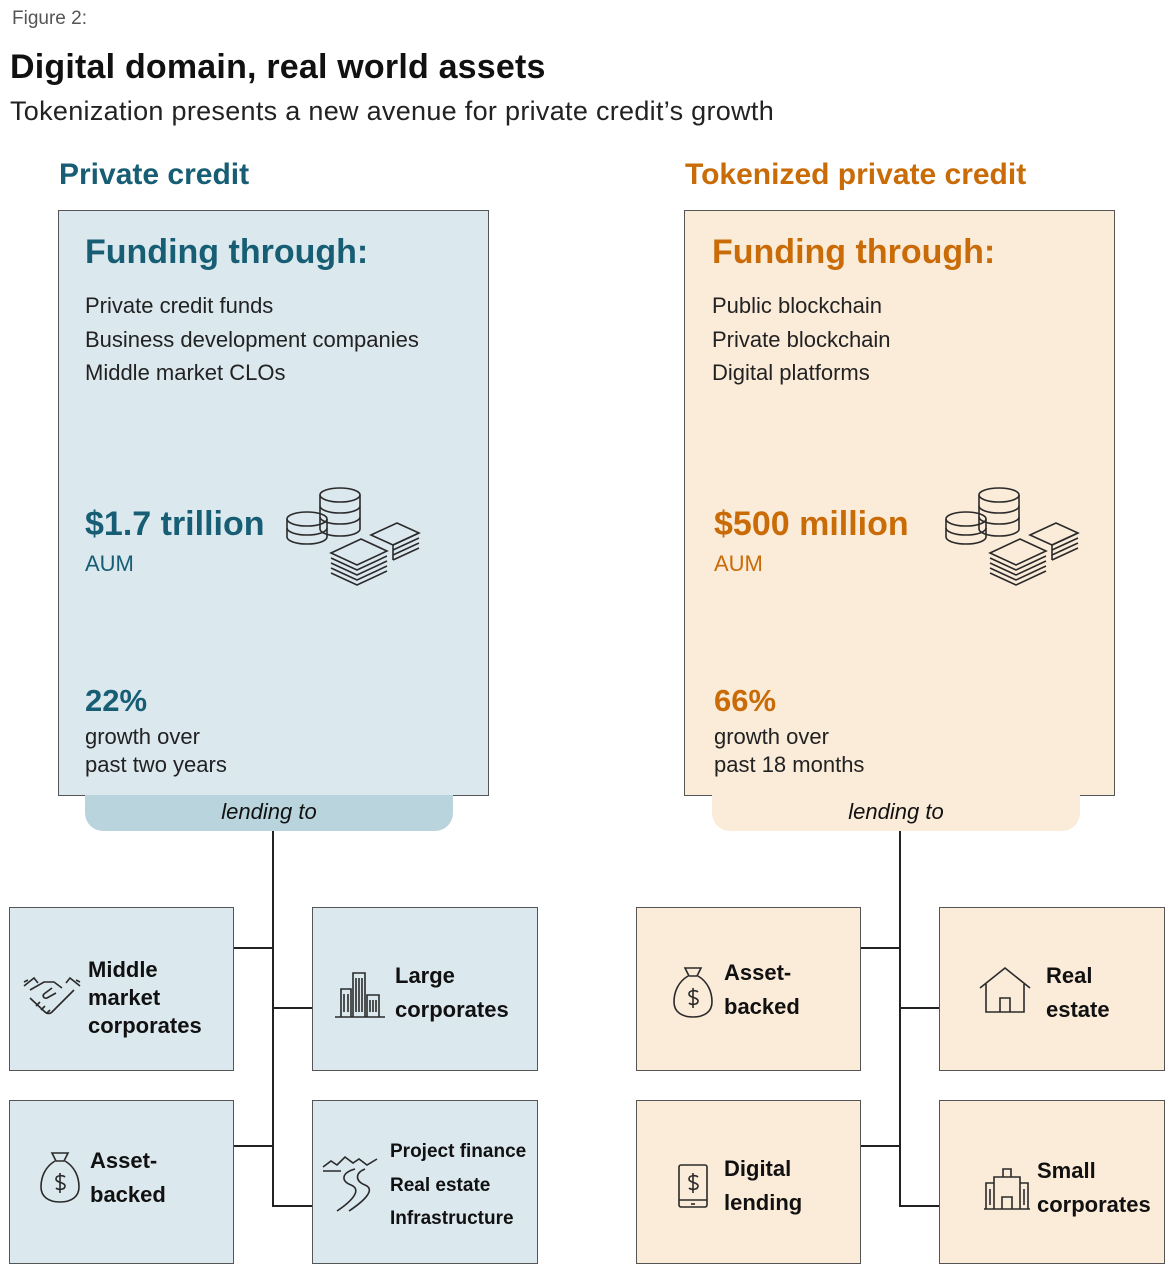 This screenshot has width=1174, height=1280. What do you see at coordinates (789, 764) in the screenshot?
I see `growth-line: past 18 months` at bounding box center [789, 764].